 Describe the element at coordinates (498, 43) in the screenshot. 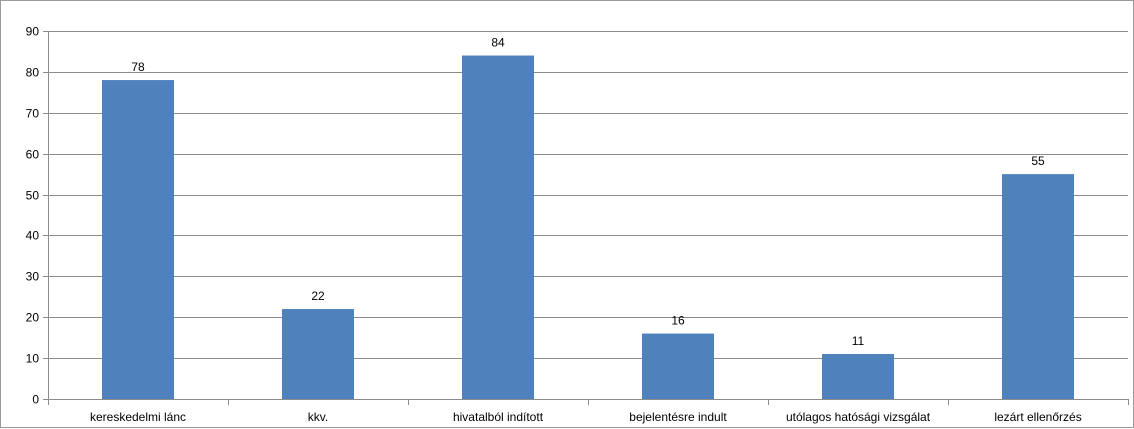

I see `data-label: 84` at that location.